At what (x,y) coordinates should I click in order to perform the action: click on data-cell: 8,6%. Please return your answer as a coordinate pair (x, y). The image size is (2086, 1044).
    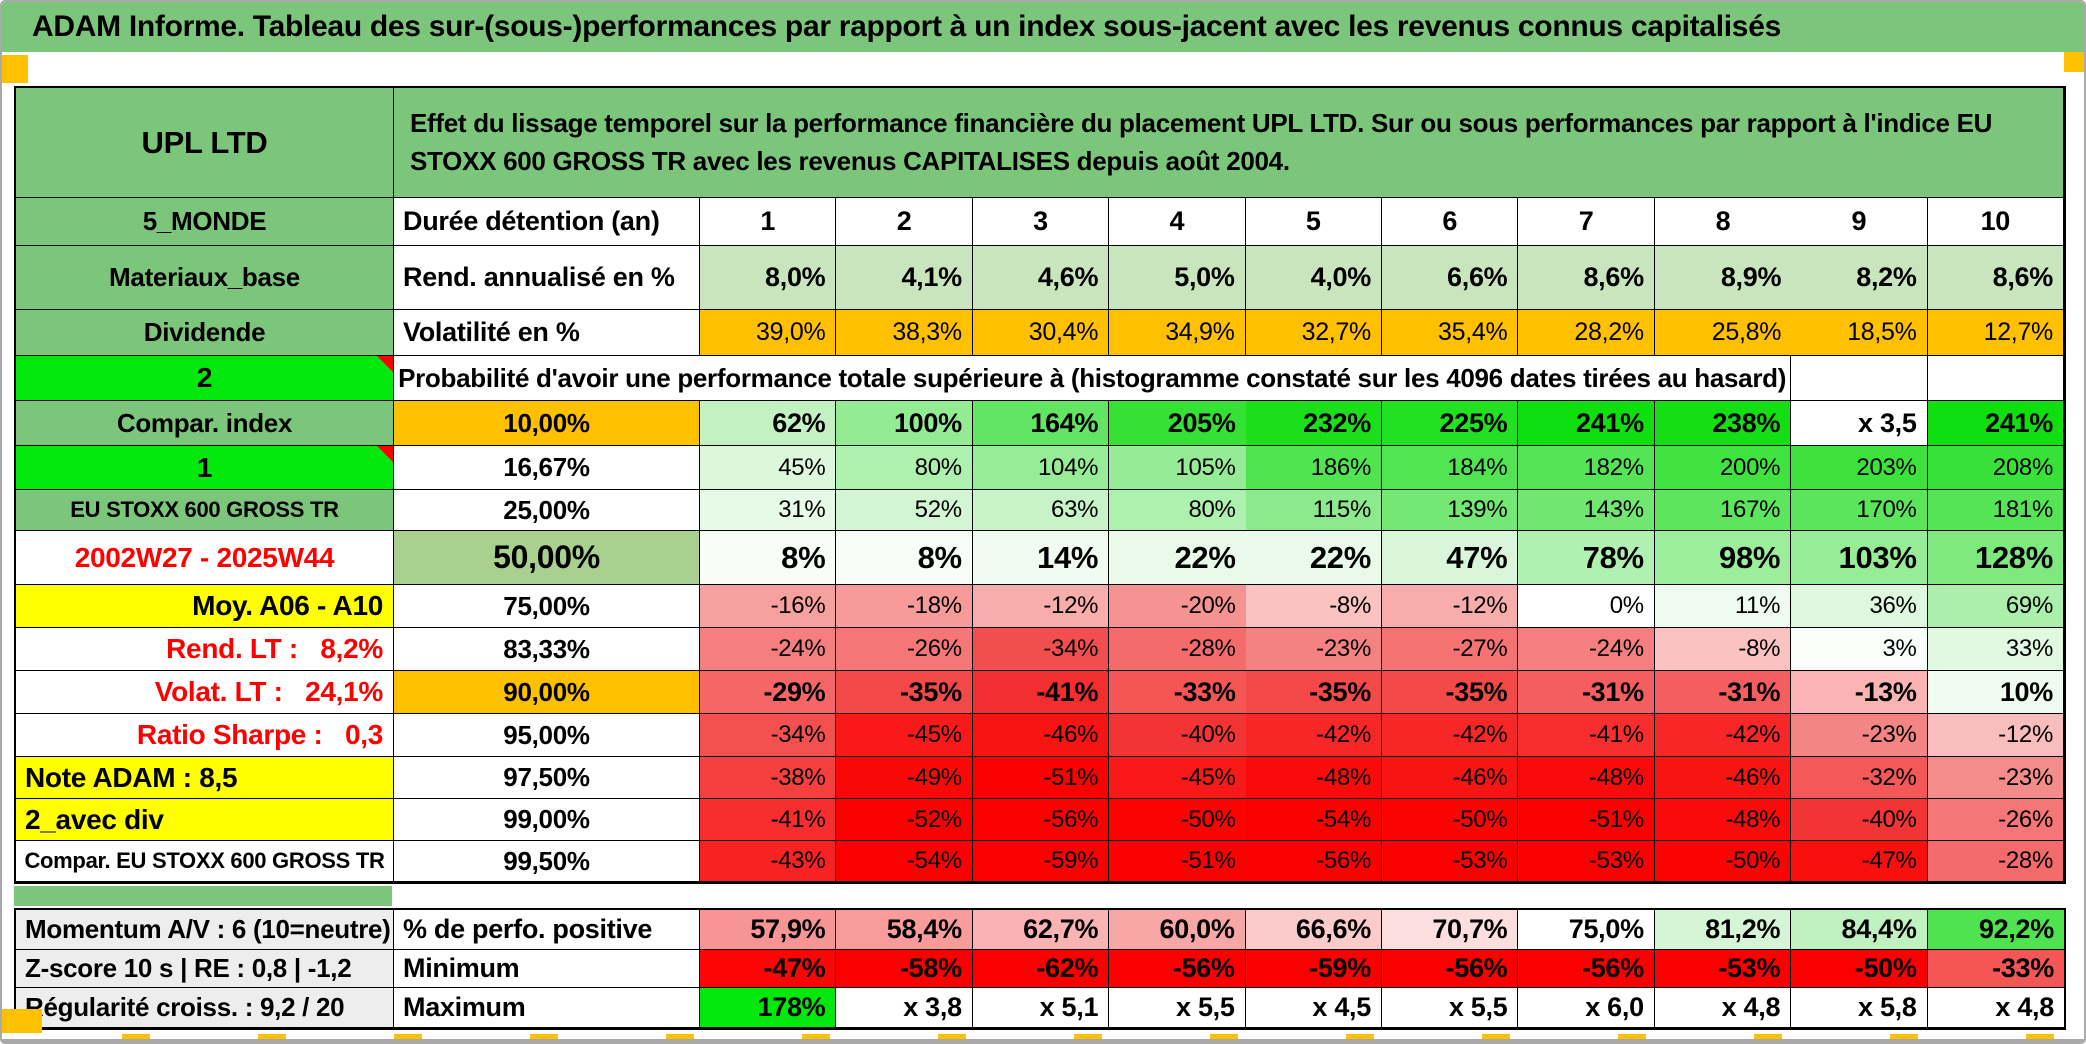
    Looking at the image, I should click on (1586, 278).